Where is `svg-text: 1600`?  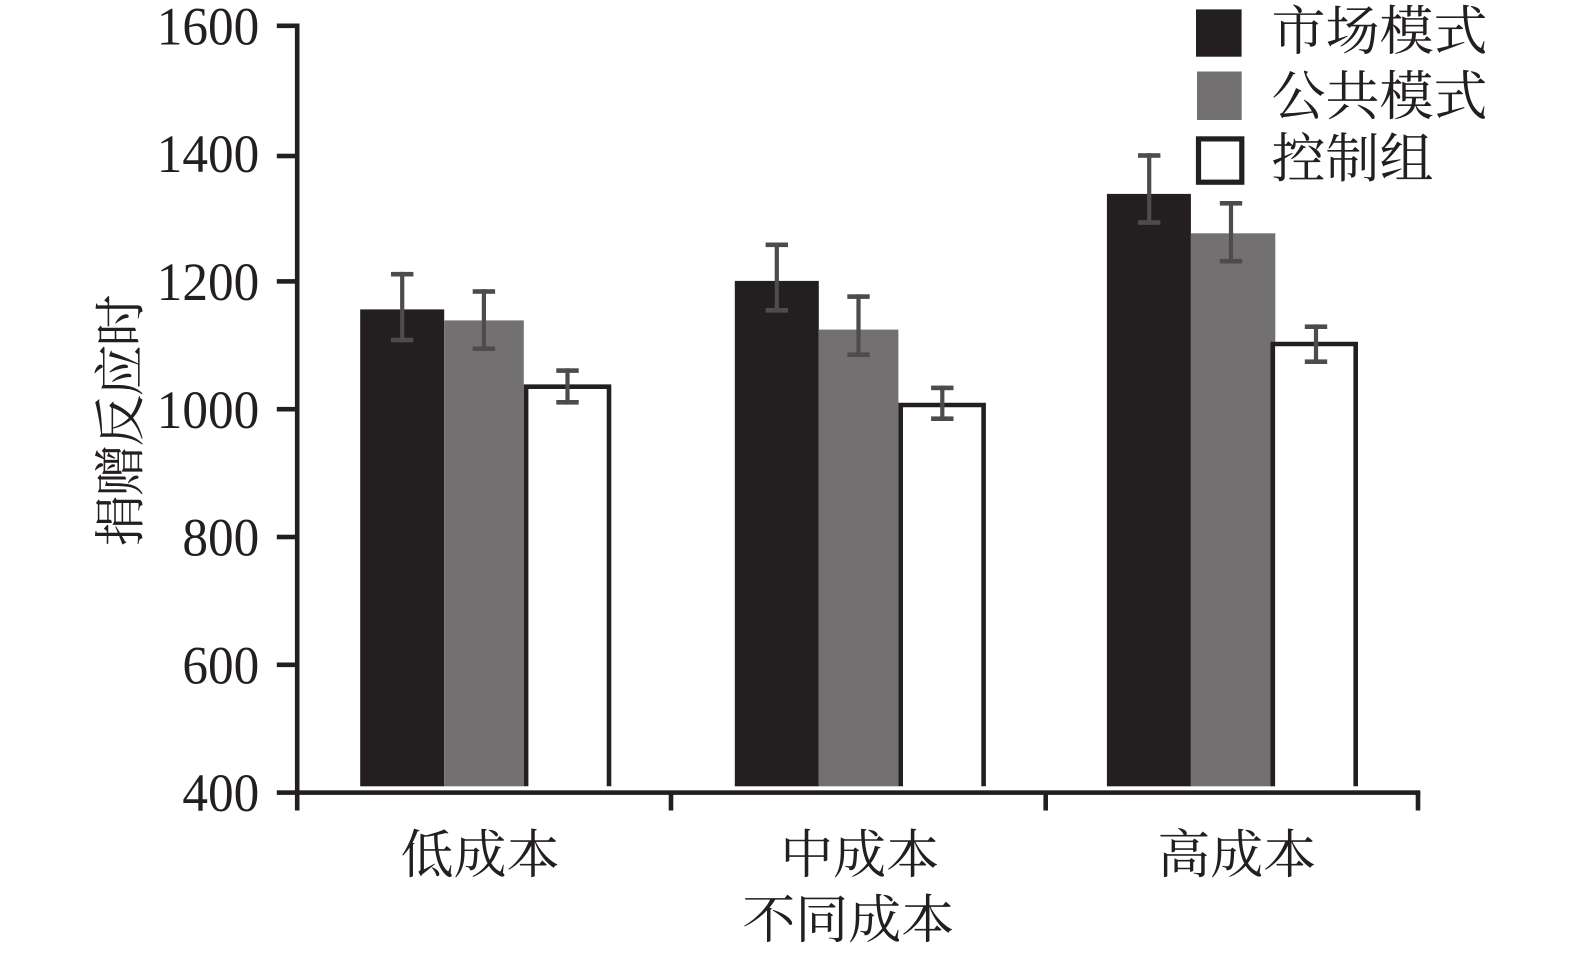
svg-text: 1600 is located at coordinates (208, 28).